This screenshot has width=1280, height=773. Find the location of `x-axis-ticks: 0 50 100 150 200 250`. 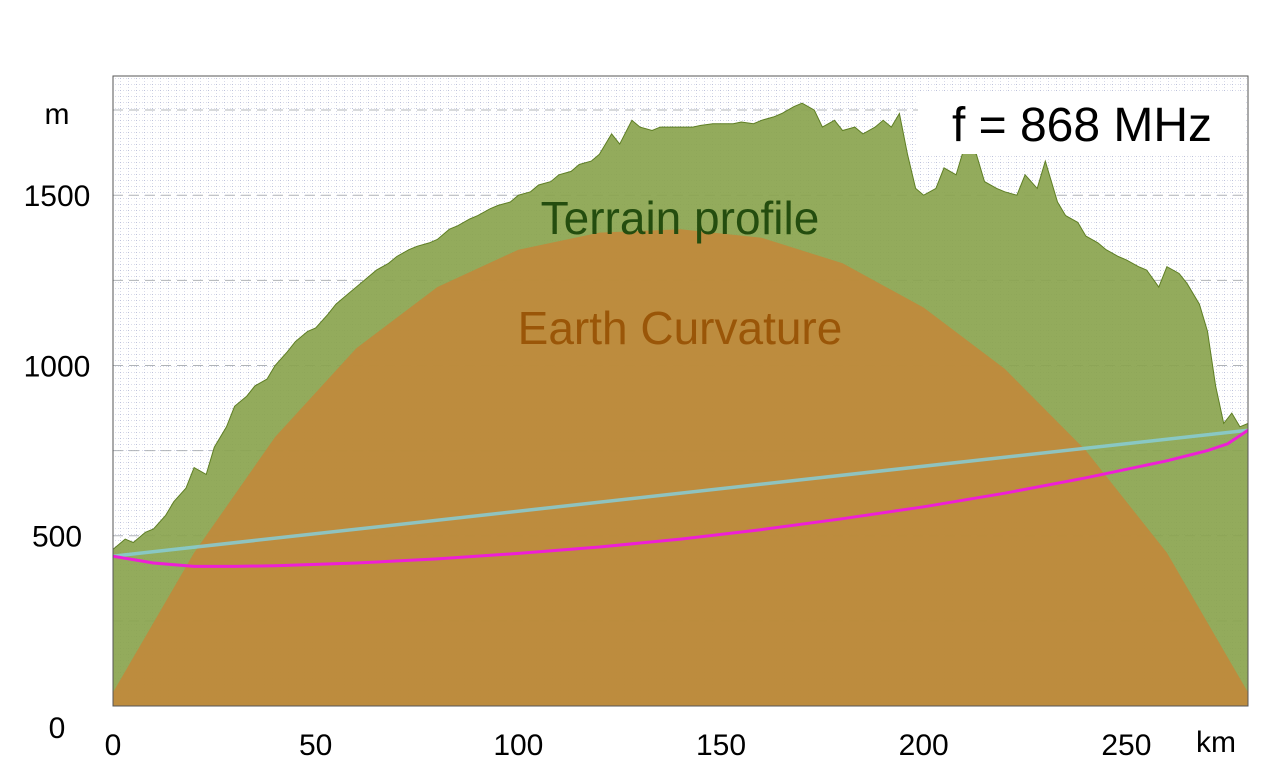

x-axis-ticks: 0 50 100 150 200 250 is located at coordinates (628, 745).